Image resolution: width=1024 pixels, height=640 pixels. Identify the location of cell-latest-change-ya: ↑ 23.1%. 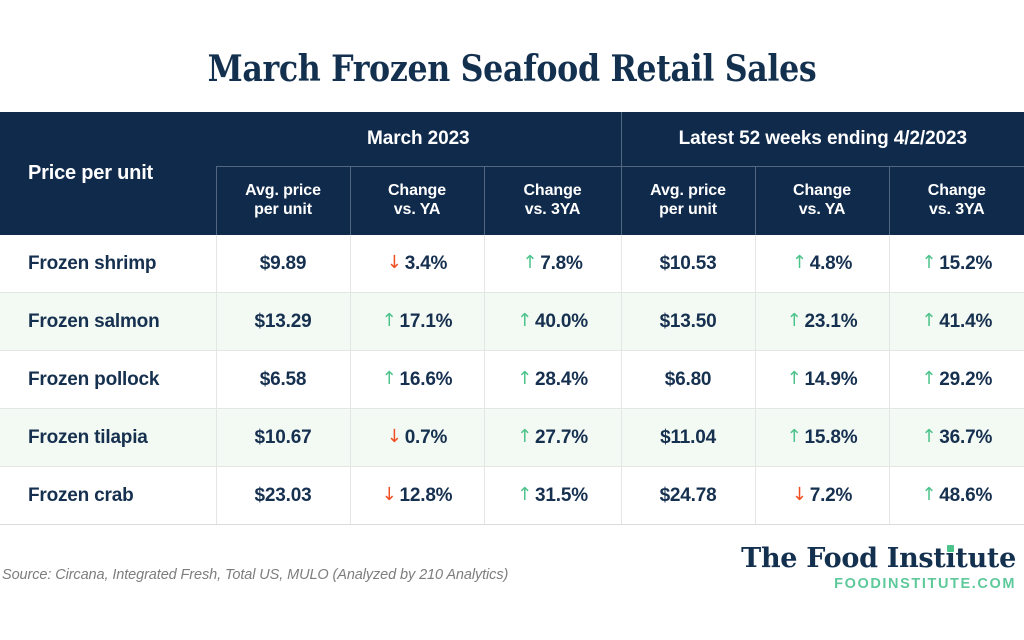
(822, 321).